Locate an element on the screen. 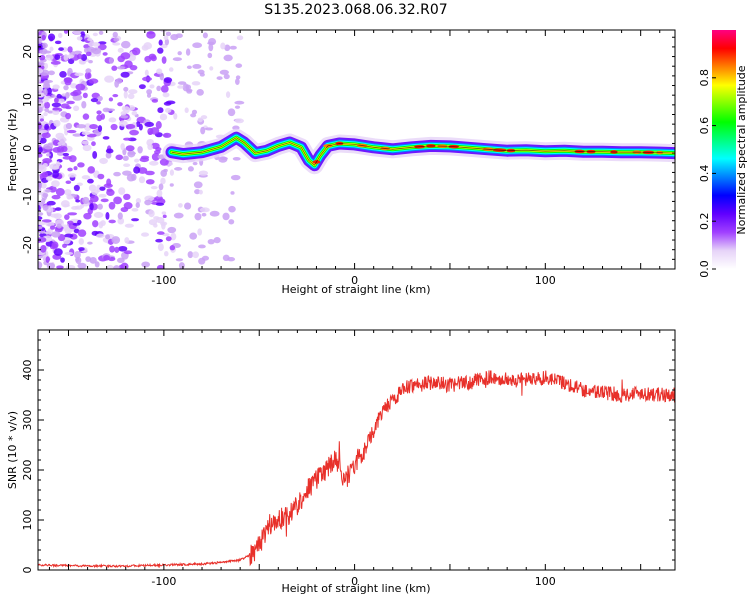  colorbar-ticks: 0.0 0.2 0.4 0.6 0.8 is located at coordinates (707, 173).